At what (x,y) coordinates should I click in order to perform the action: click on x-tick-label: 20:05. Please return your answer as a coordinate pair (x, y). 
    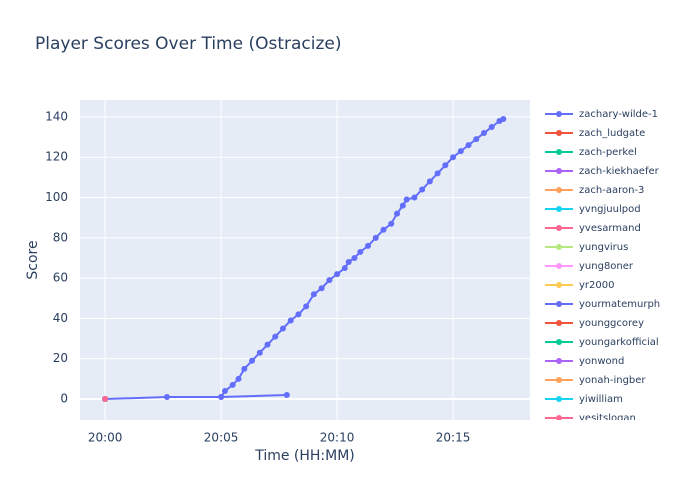
    Looking at the image, I should click on (221, 438).